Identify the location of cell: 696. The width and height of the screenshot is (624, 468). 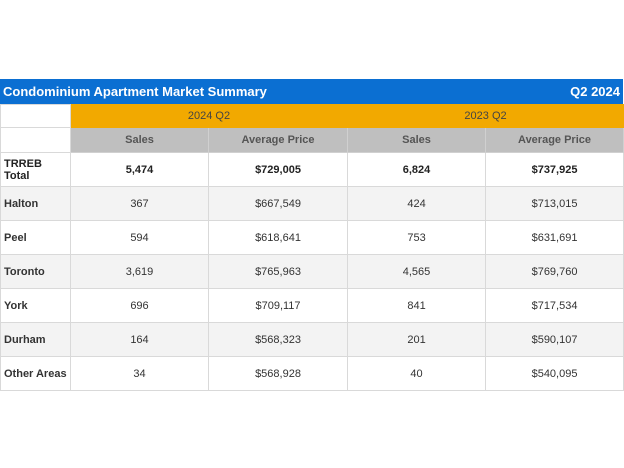
(139, 305).